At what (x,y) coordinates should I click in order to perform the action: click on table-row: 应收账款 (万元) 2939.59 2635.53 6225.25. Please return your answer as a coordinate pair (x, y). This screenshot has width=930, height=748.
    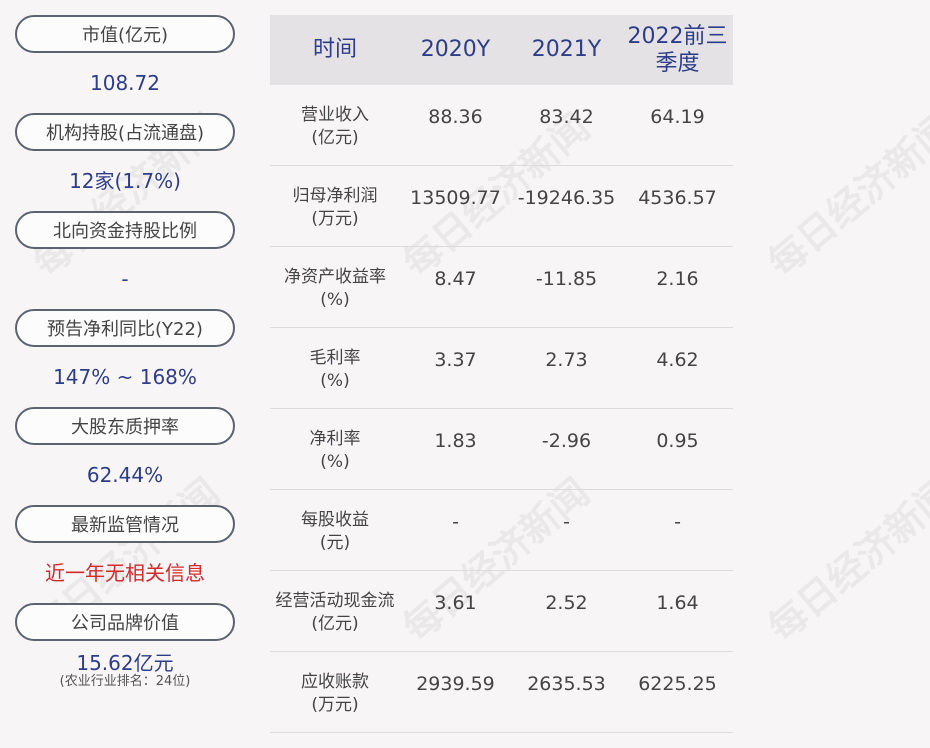
    Looking at the image, I should click on (501, 692).